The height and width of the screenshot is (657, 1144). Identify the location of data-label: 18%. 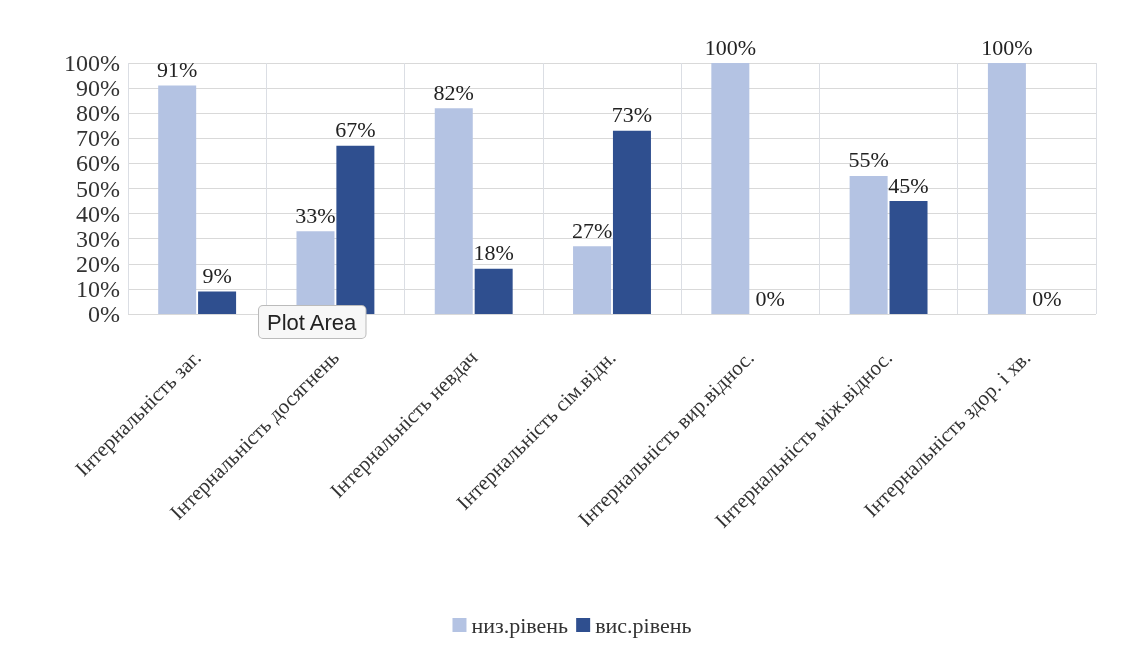
(493, 253).